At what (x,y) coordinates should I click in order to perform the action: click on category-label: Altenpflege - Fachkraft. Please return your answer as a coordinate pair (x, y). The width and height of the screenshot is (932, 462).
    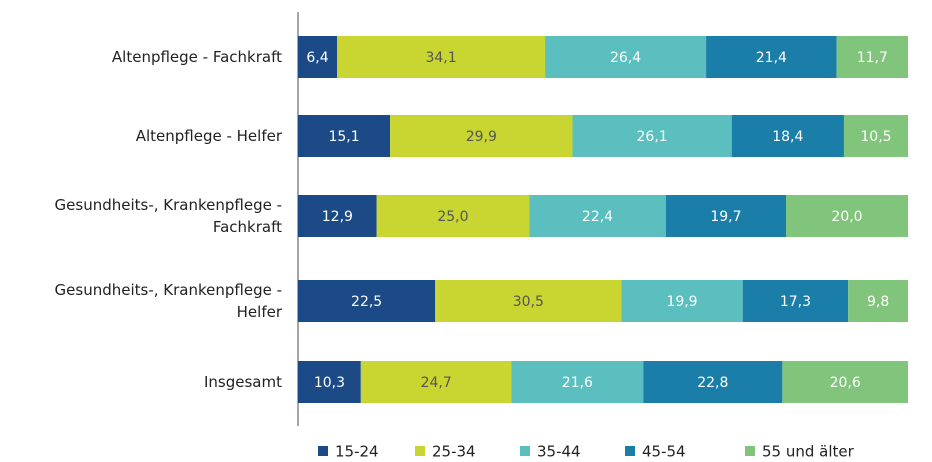
    Looking at the image, I should click on (196, 57).